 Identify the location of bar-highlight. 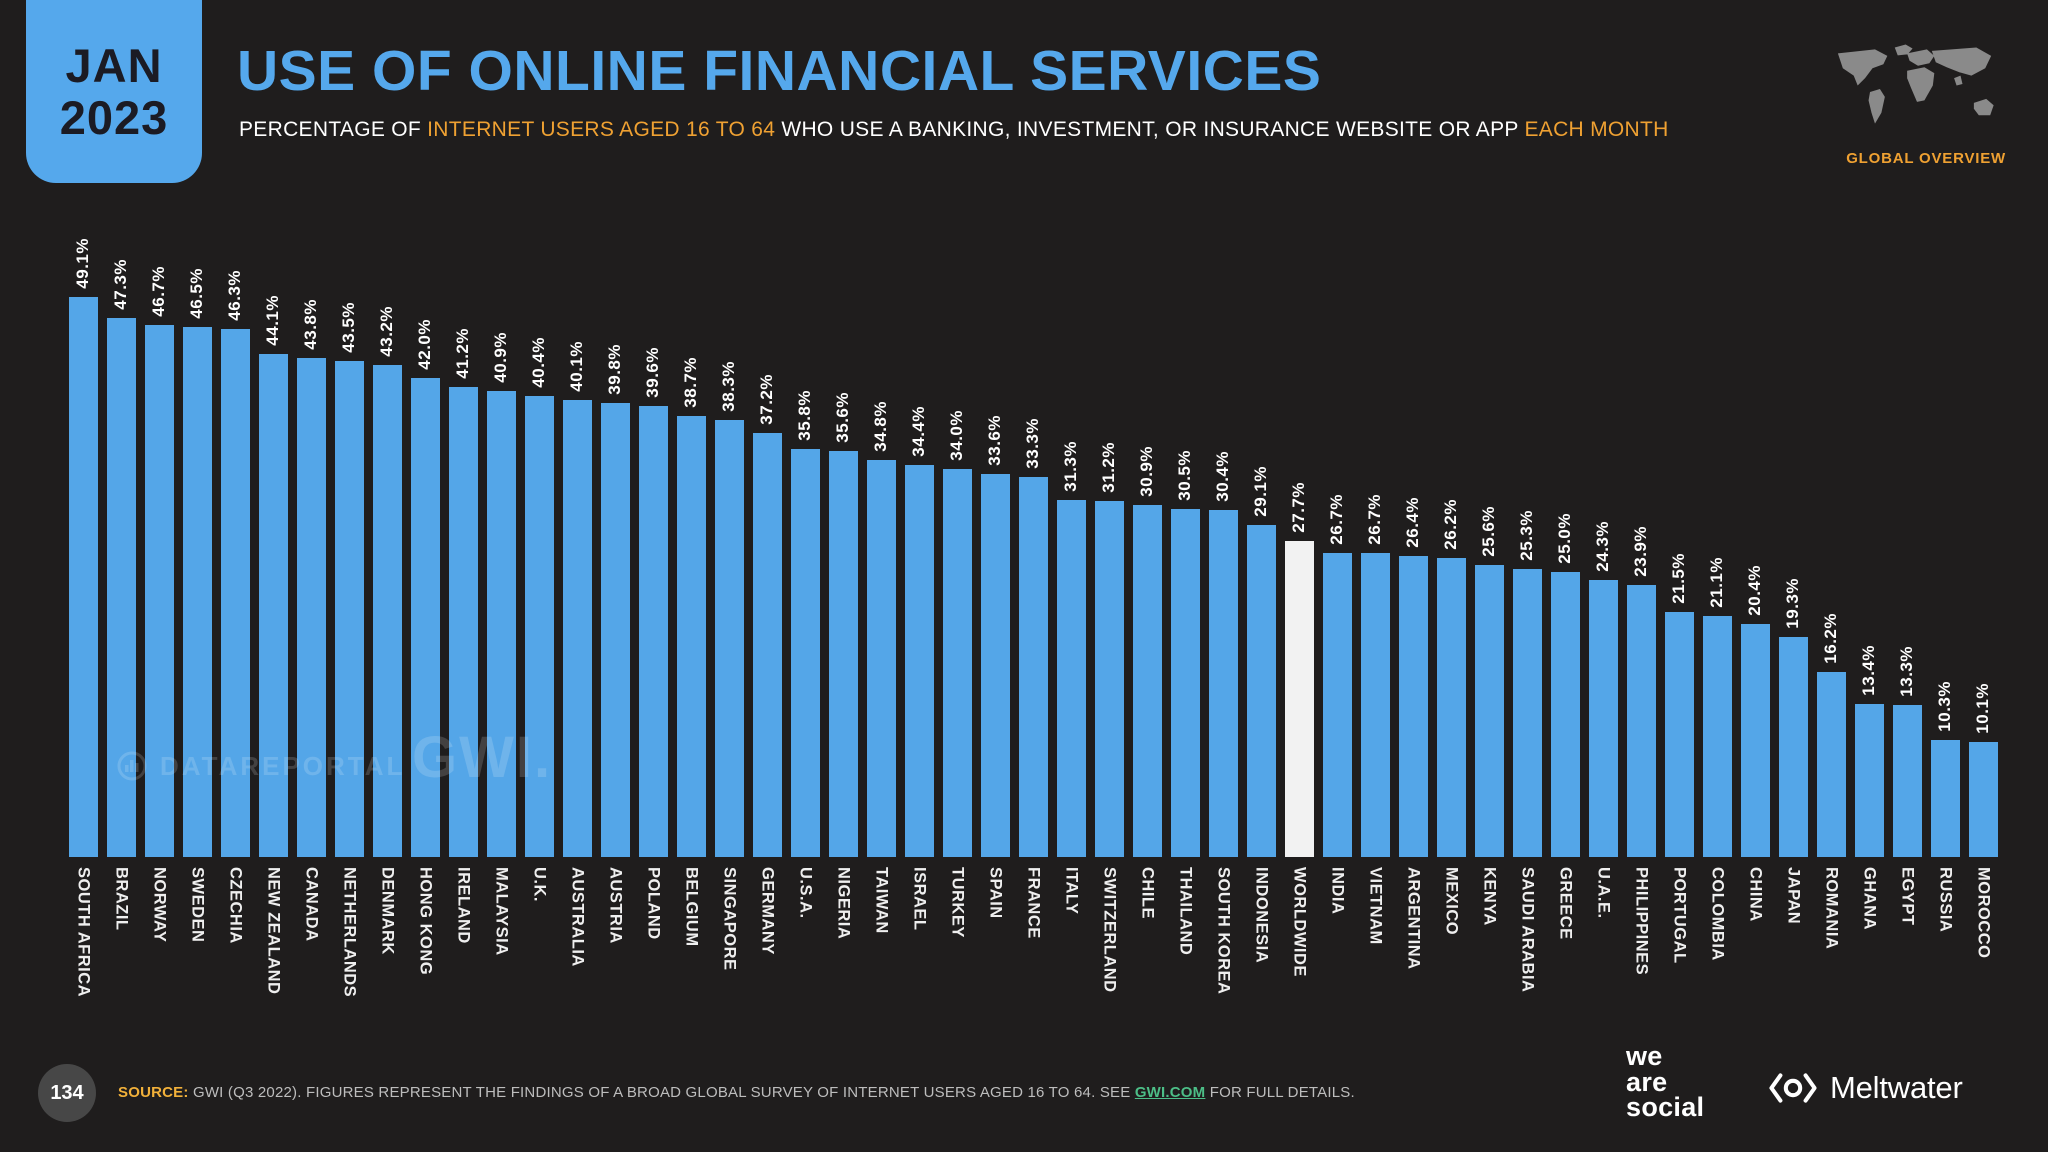
(1299, 699).